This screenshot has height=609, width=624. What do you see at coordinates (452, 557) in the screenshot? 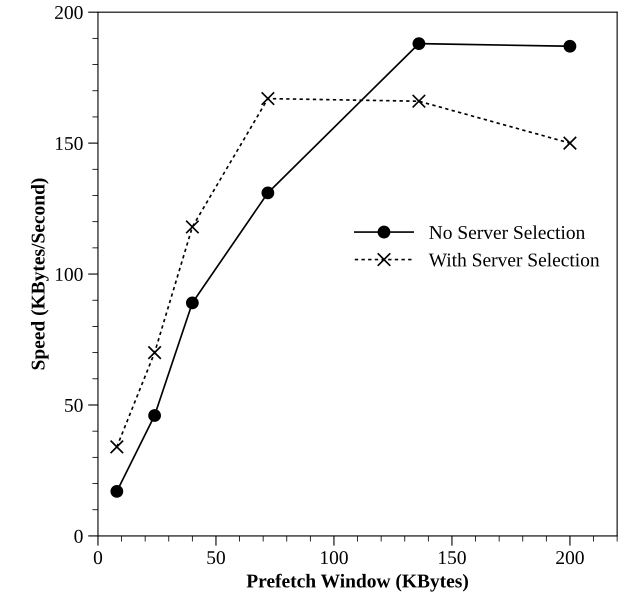
I see `x-tick-label: 150` at bounding box center [452, 557].